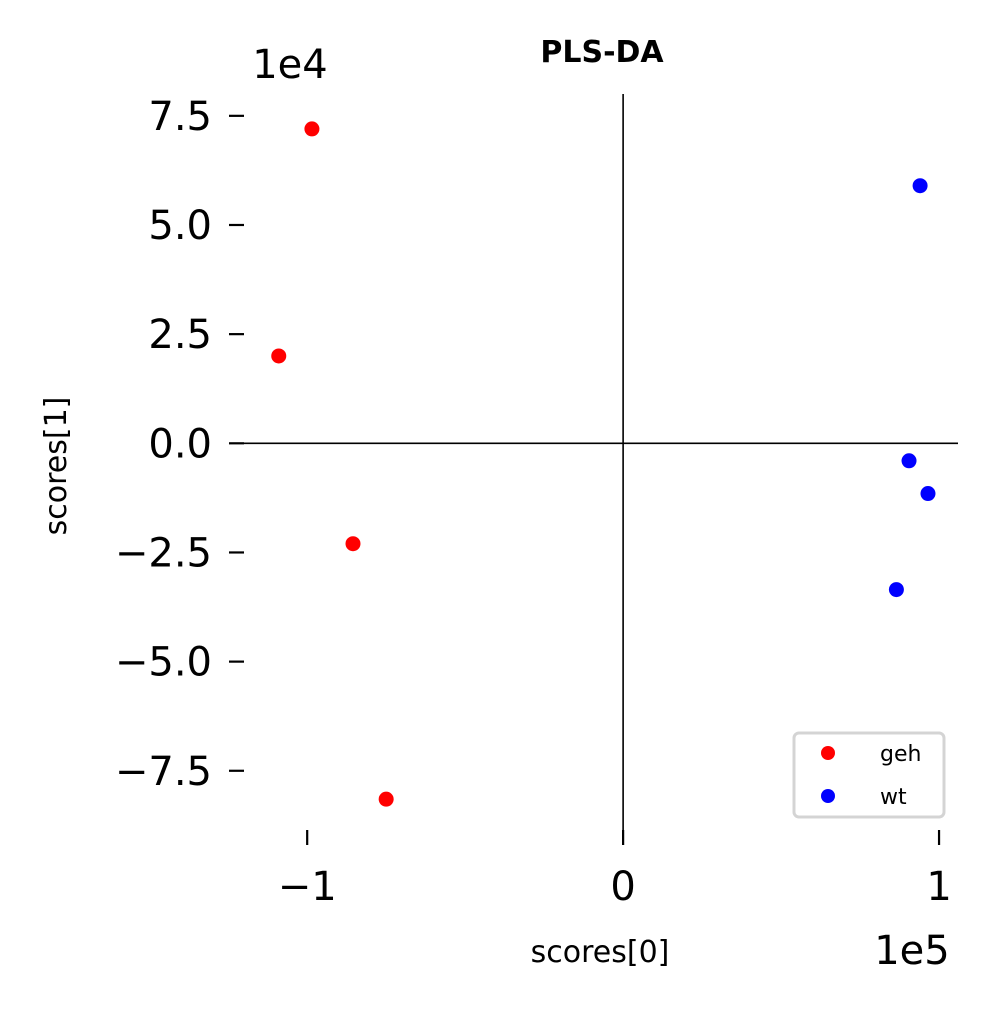 Image resolution: width=993 pixels, height=1009 pixels. I want to click on y-tick-label: −5.0, so click(163, 663).